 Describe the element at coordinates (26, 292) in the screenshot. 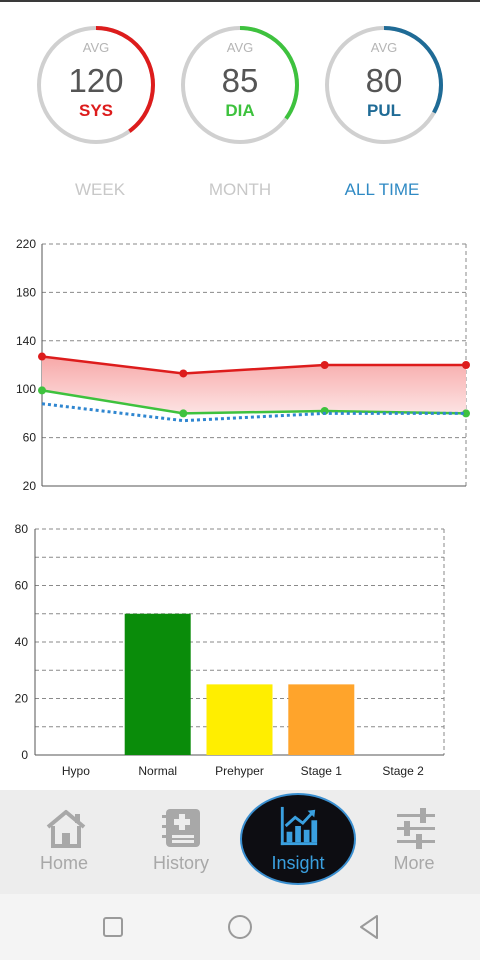

I see `y-tick-label: 180` at that location.